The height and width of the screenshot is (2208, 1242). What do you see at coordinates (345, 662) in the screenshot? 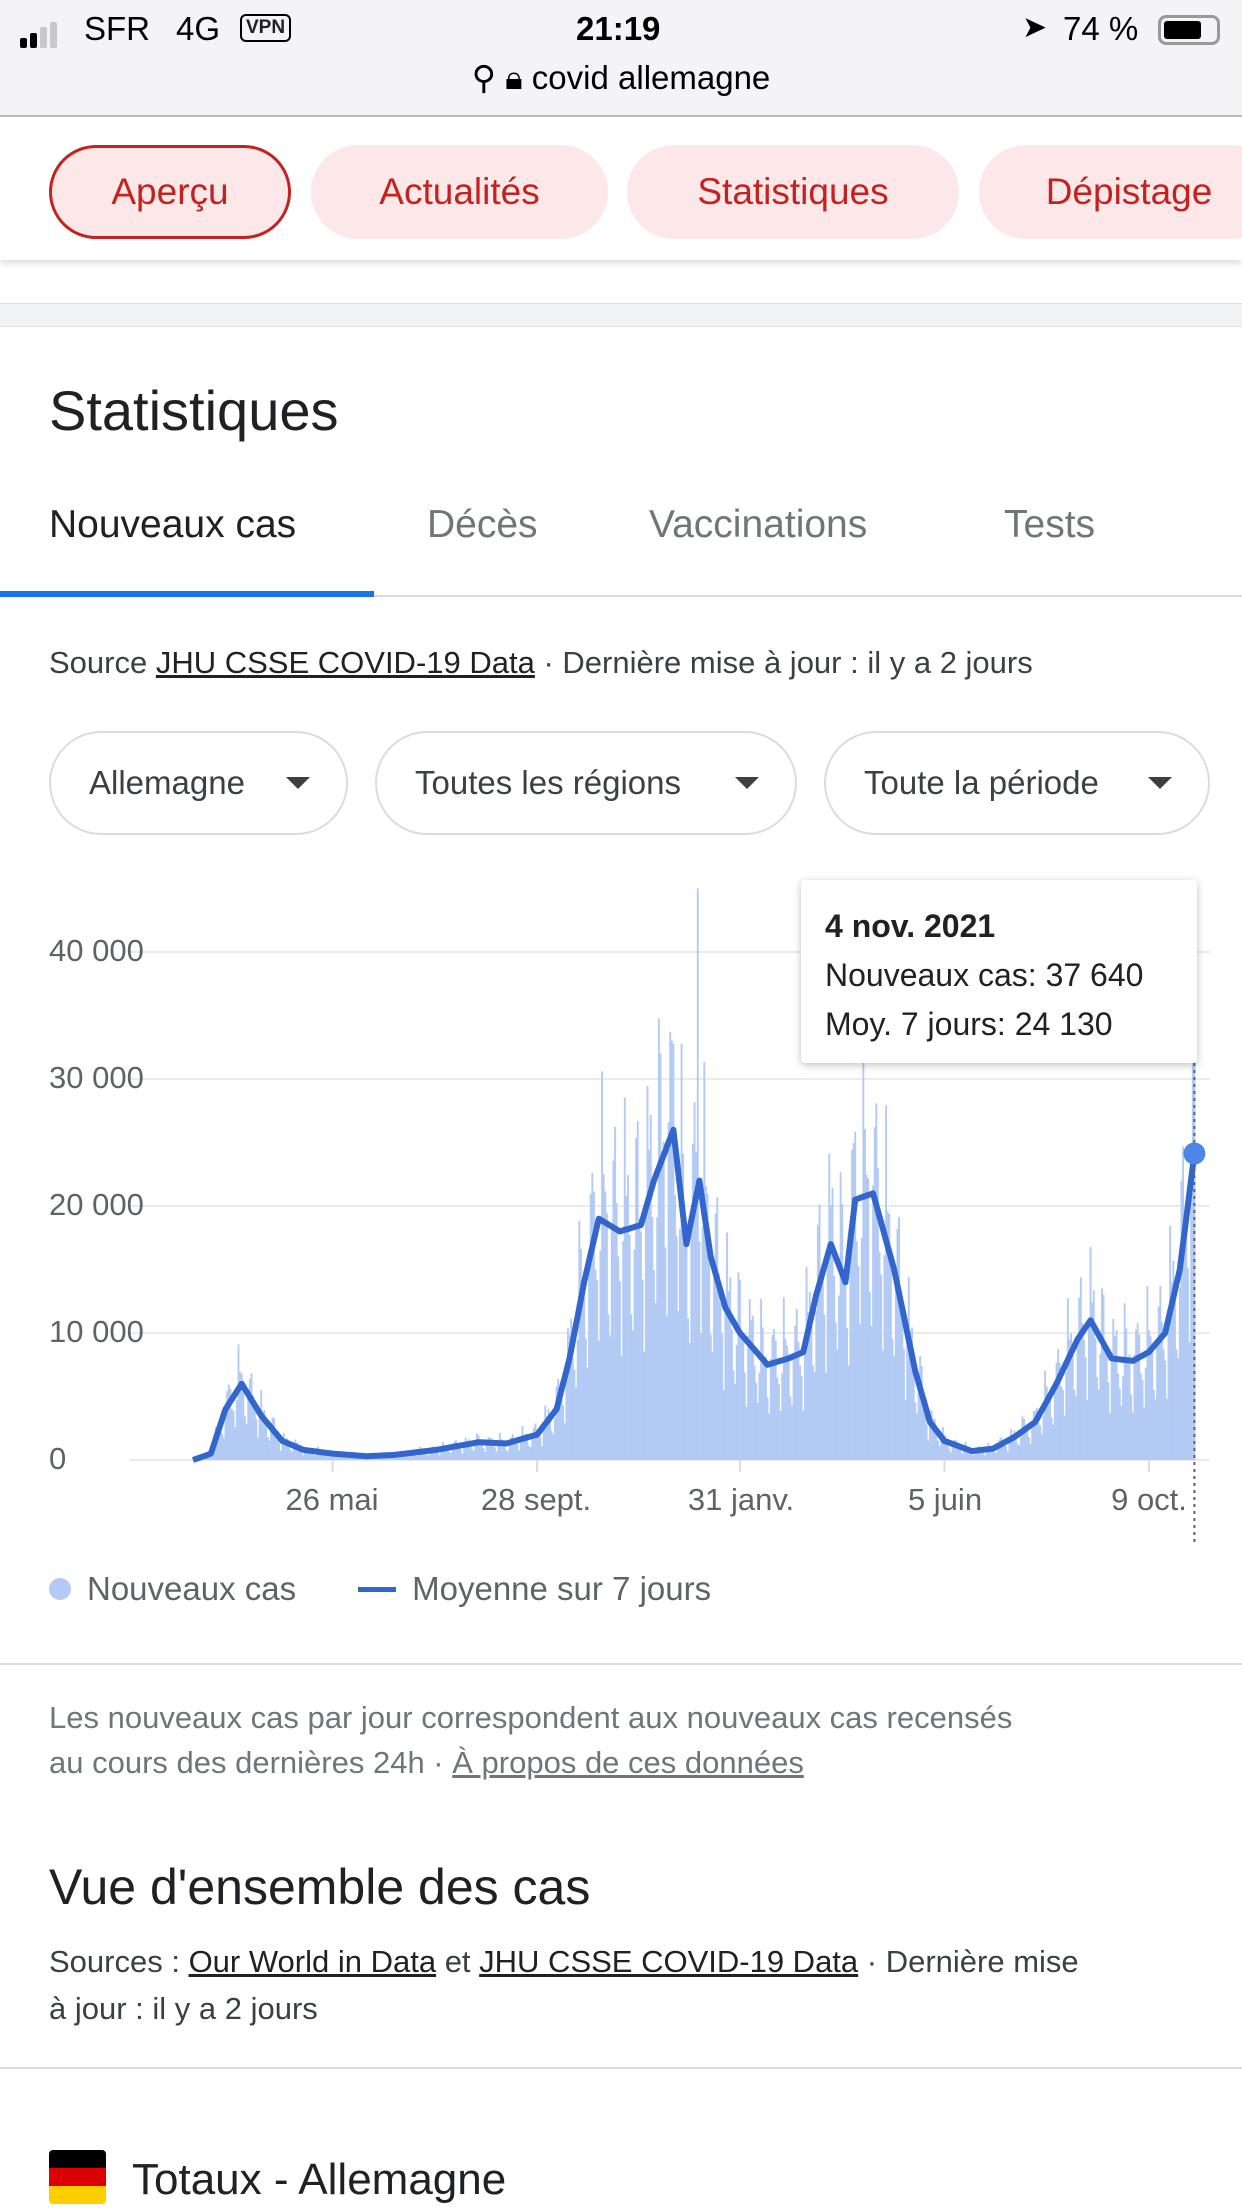
I see `source-link: JHU CSSE COVID-19 Data` at bounding box center [345, 662].